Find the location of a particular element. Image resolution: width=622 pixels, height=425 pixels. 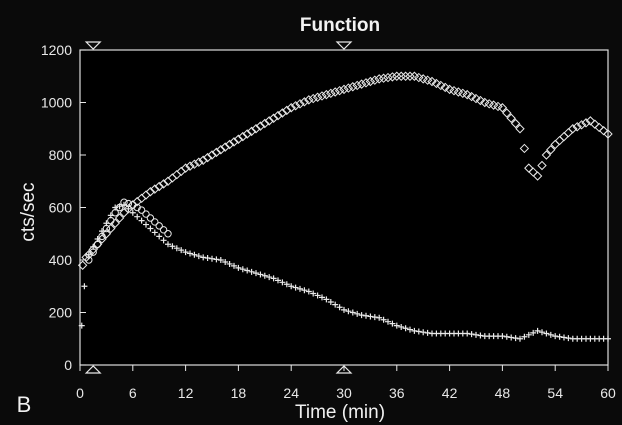

x-tick-label: 0 is located at coordinates (80, 393).